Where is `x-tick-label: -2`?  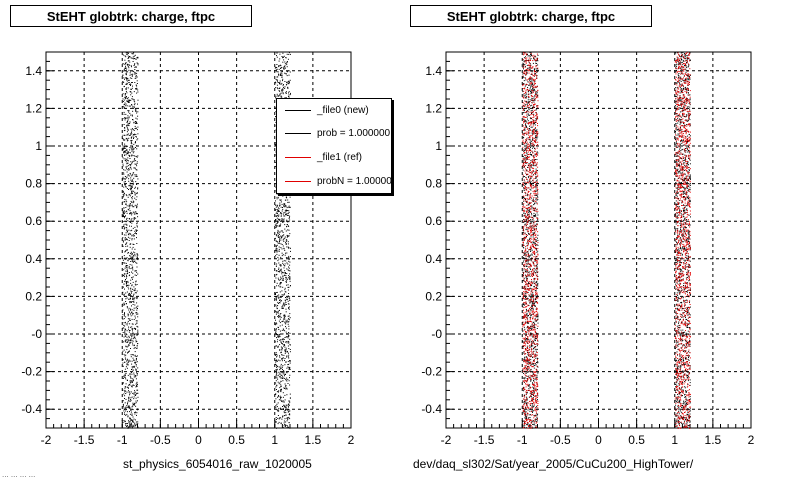 x-tick-label: -2 is located at coordinates (46, 440).